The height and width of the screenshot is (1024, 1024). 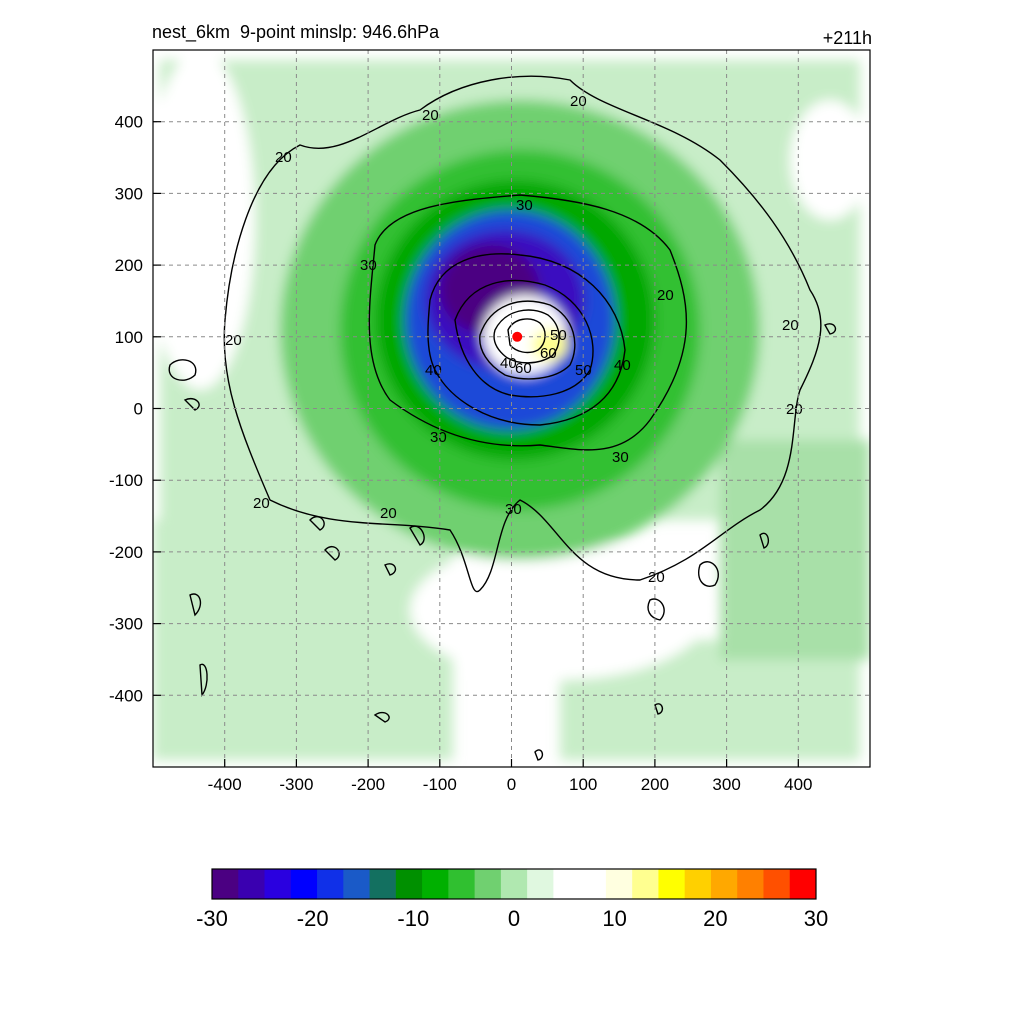 I want to click on x-axis: -400 -300 -200 -100 0 100 200 300 400, so click(x=510, y=776).